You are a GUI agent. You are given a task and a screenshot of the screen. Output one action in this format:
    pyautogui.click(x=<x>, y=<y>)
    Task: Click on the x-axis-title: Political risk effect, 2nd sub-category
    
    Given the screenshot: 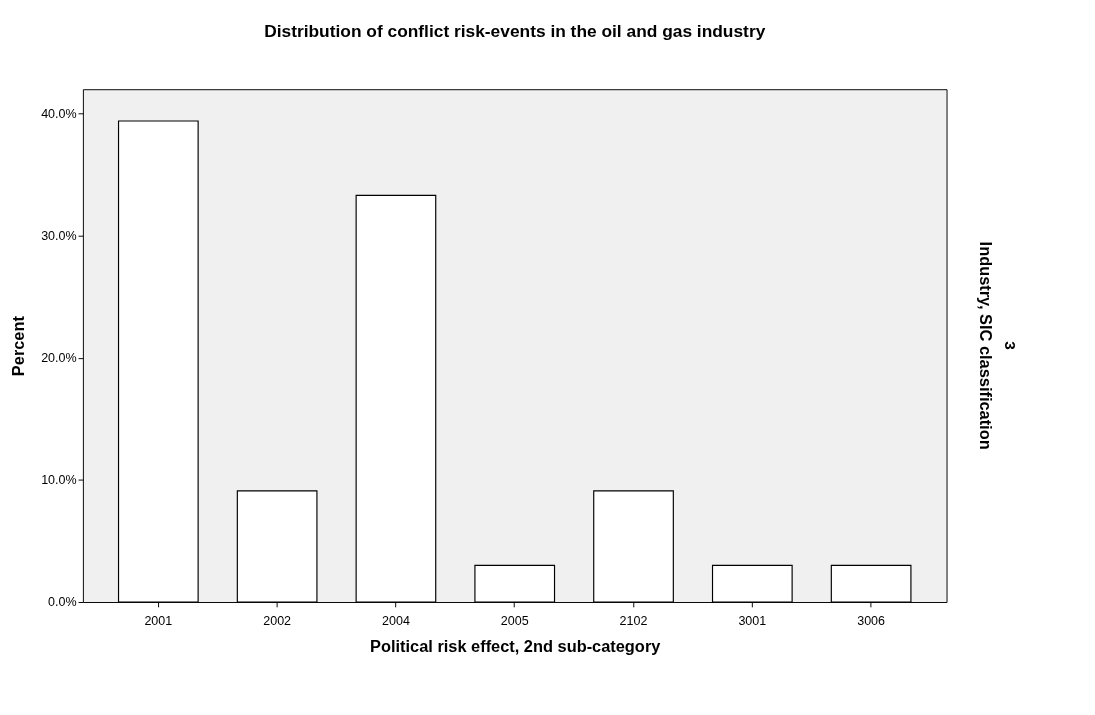 What is the action you would take?
    pyautogui.click(x=516, y=645)
    